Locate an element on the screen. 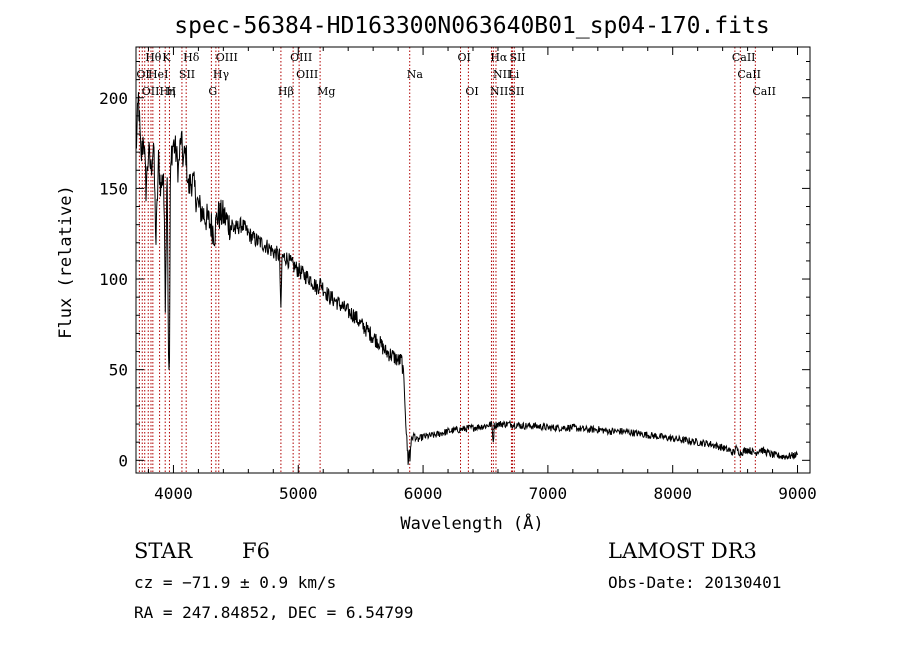 The height and width of the screenshot is (649, 900). x-axis-label: Wavelength (Å) is located at coordinates (471, 523).